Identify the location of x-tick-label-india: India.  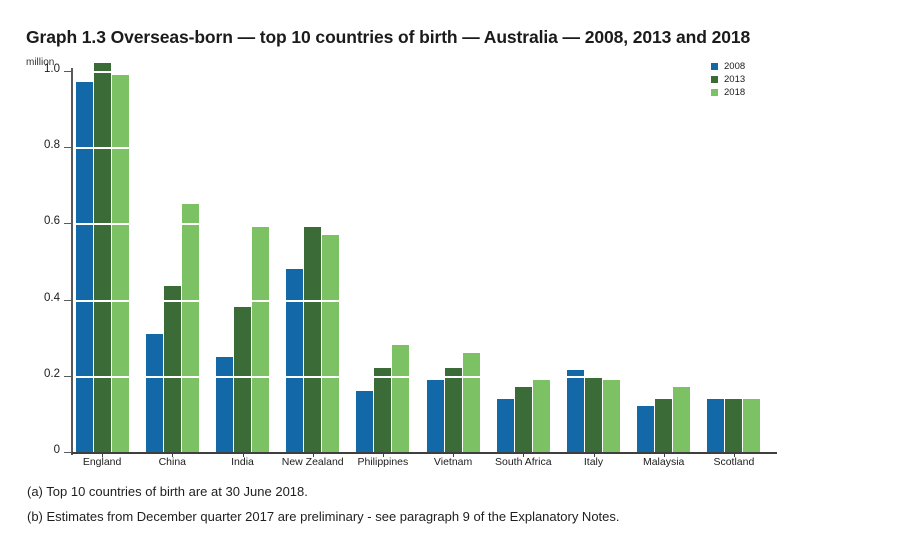
(242, 462).